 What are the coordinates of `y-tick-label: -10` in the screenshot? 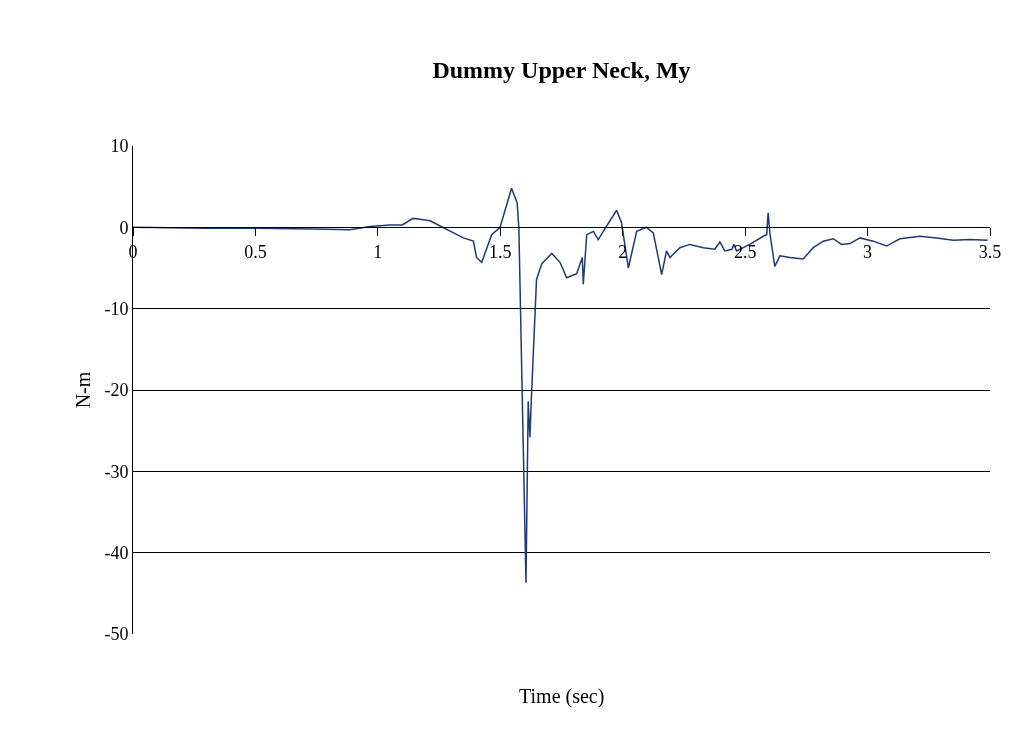 It's located at (116, 308).